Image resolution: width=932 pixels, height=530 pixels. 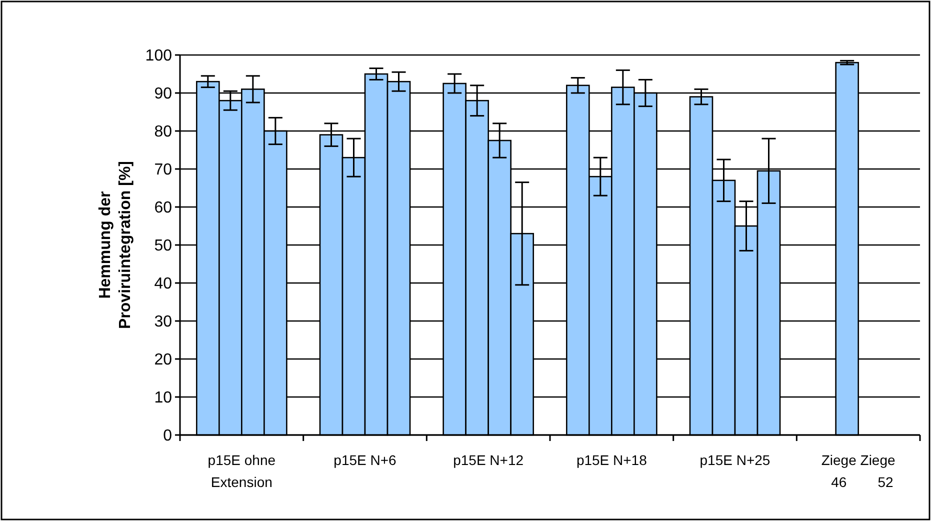 What do you see at coordinates (365, 460) in the screenshot?
I see `x-tick-label: p15E N+6` at bounding box center [365, 460].